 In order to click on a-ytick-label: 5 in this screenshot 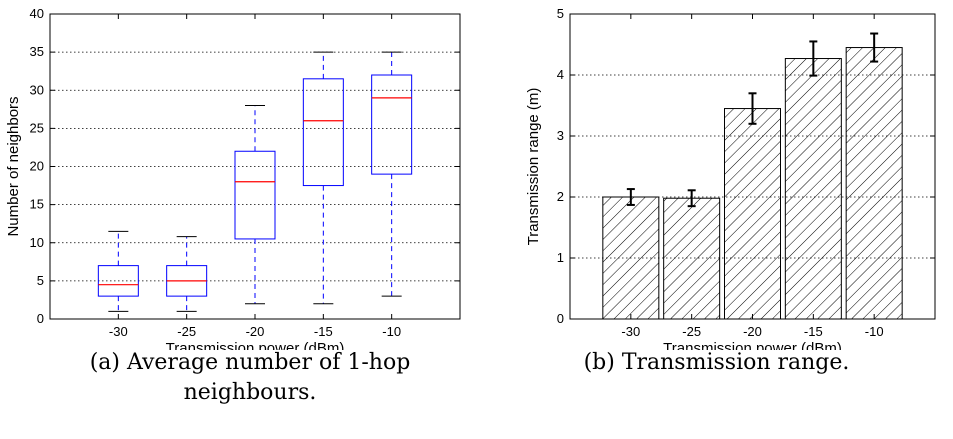, I will do `click(40, 280)`.